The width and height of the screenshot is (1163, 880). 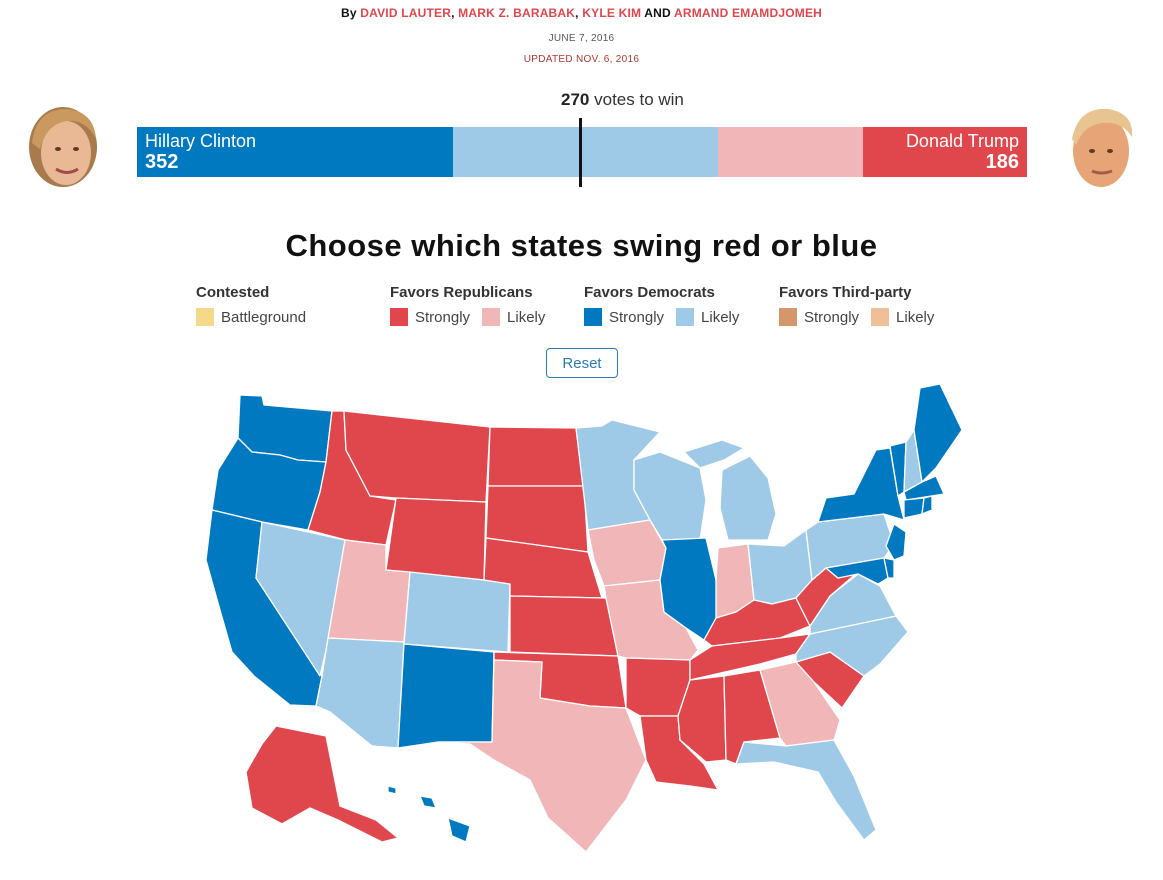 I want to click on author-link: MARK Z. BARABAK, so click(x=517, y=13).